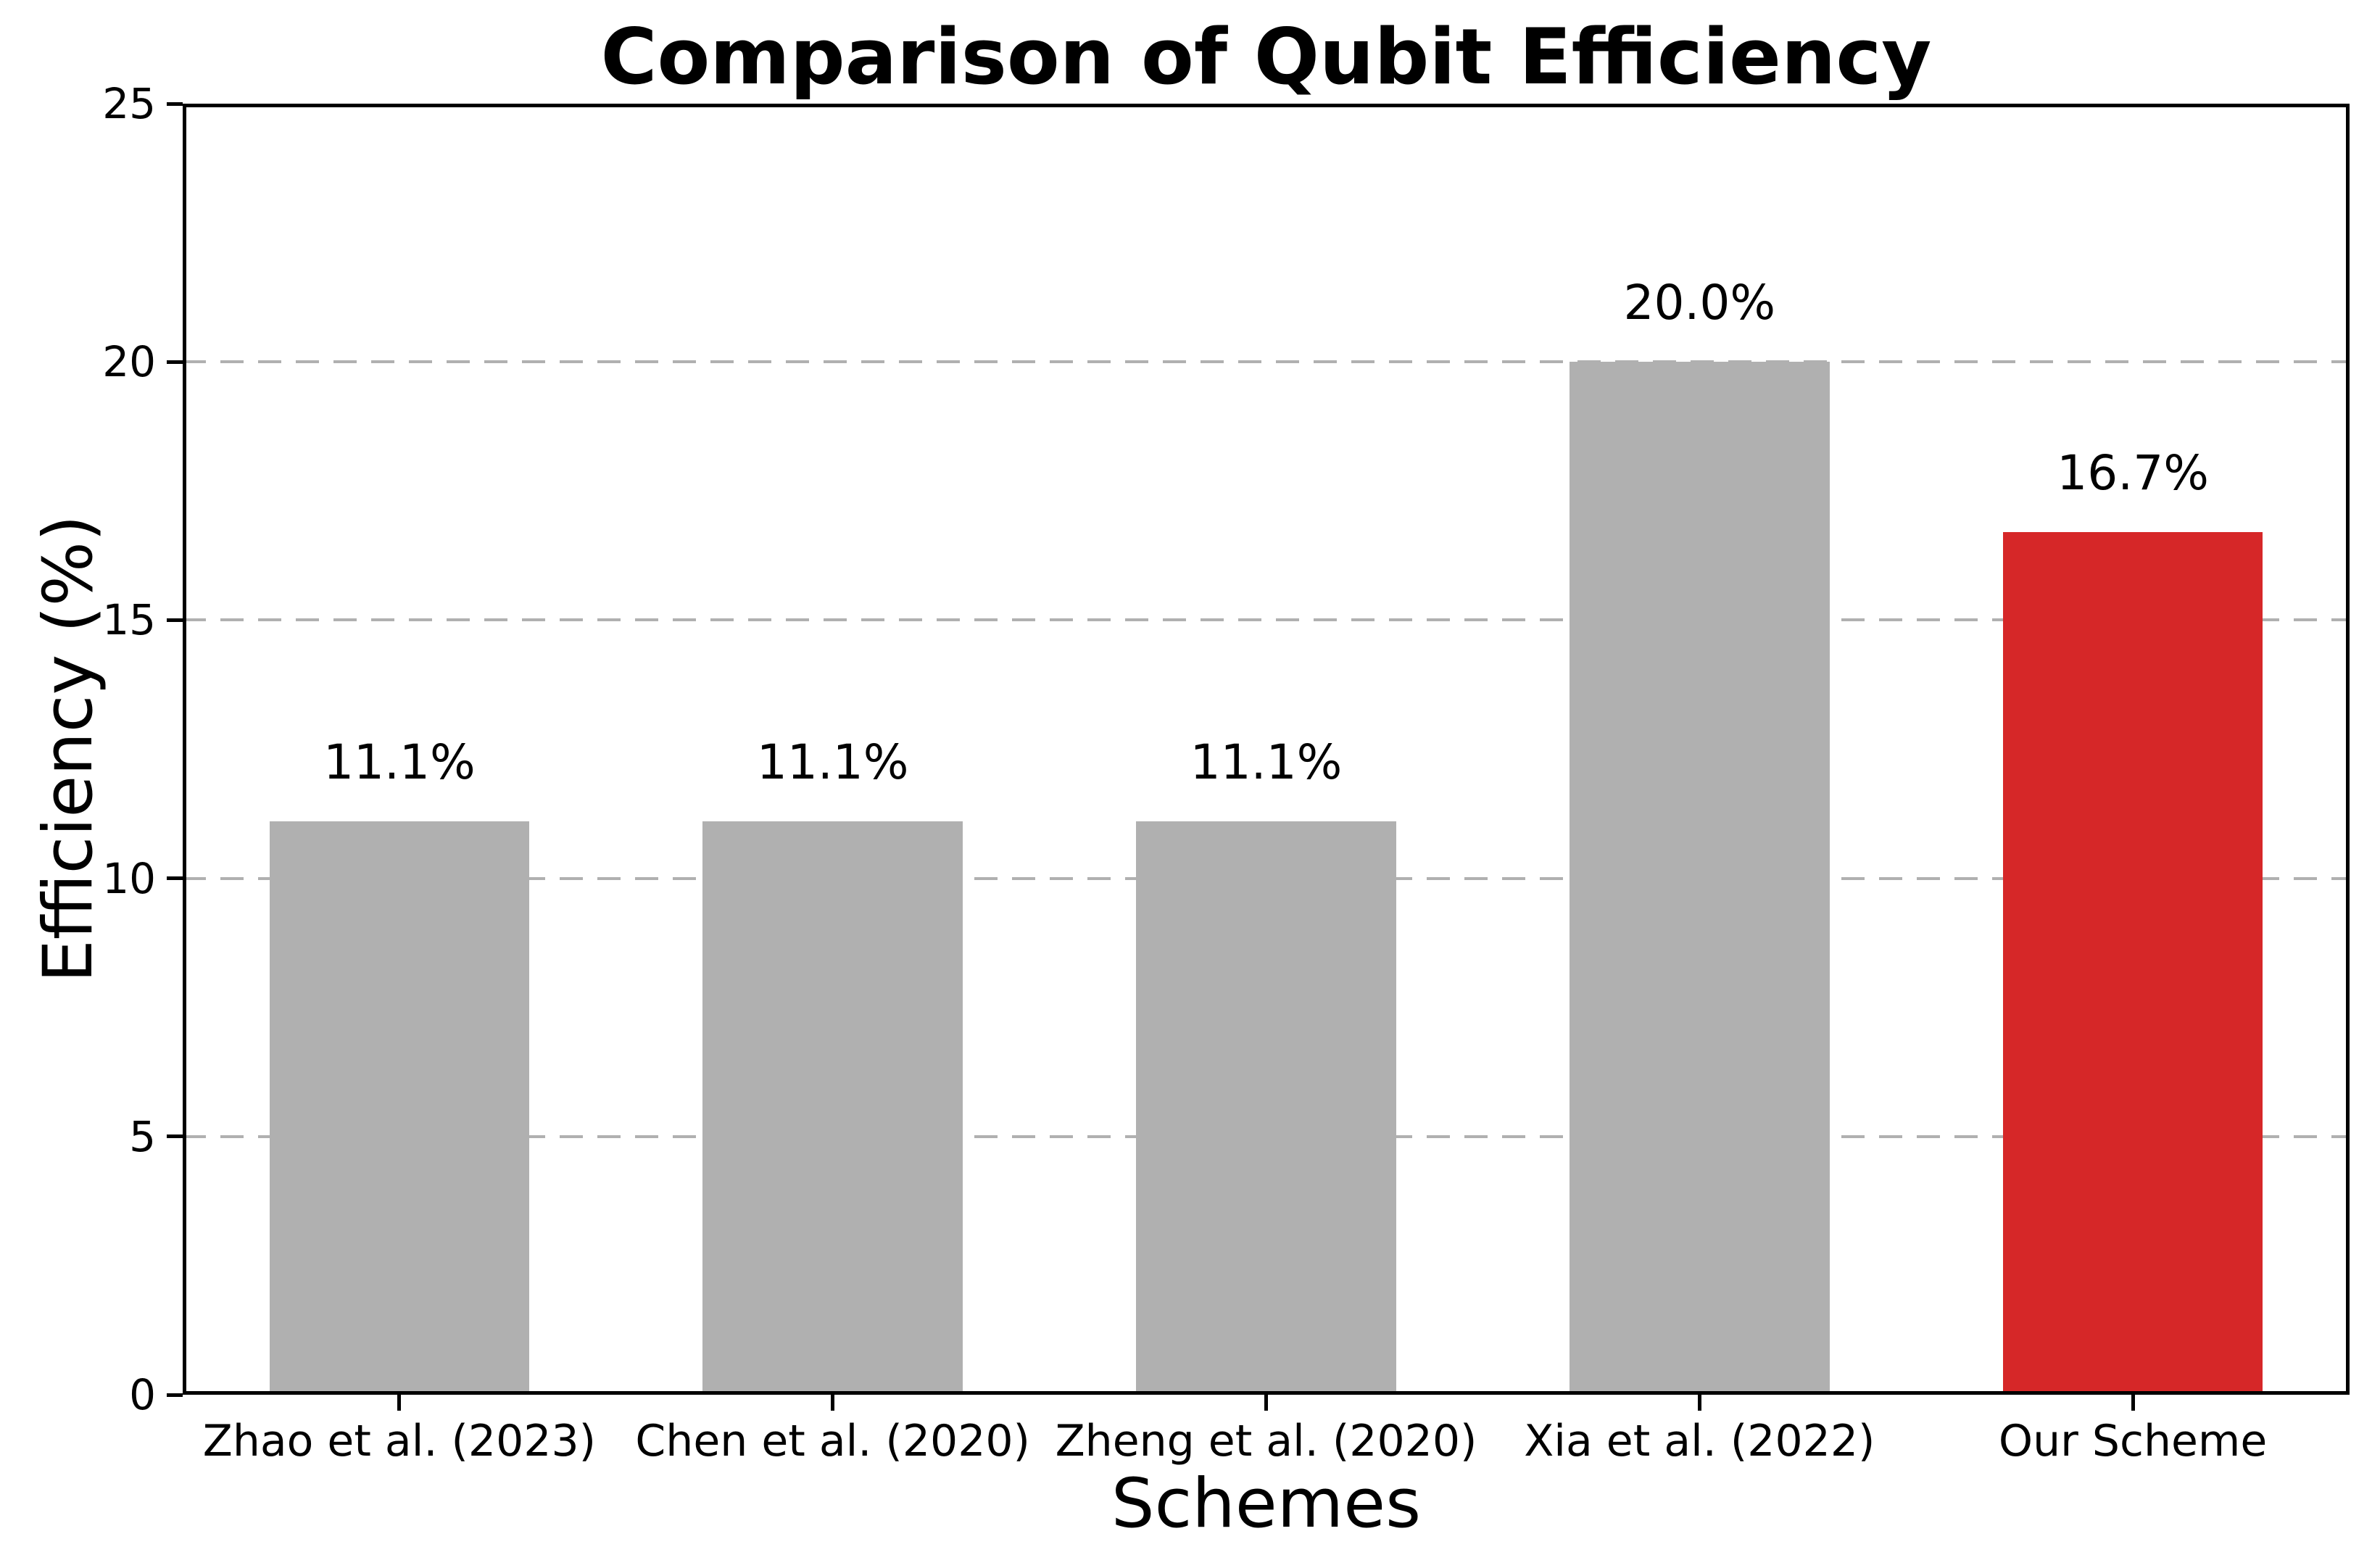 This screenshot has width=2380, height=1568. Describe the element at coordinates (1266, 1504) in the screenshot. I see `x-axis-label: Schemes` at that location.